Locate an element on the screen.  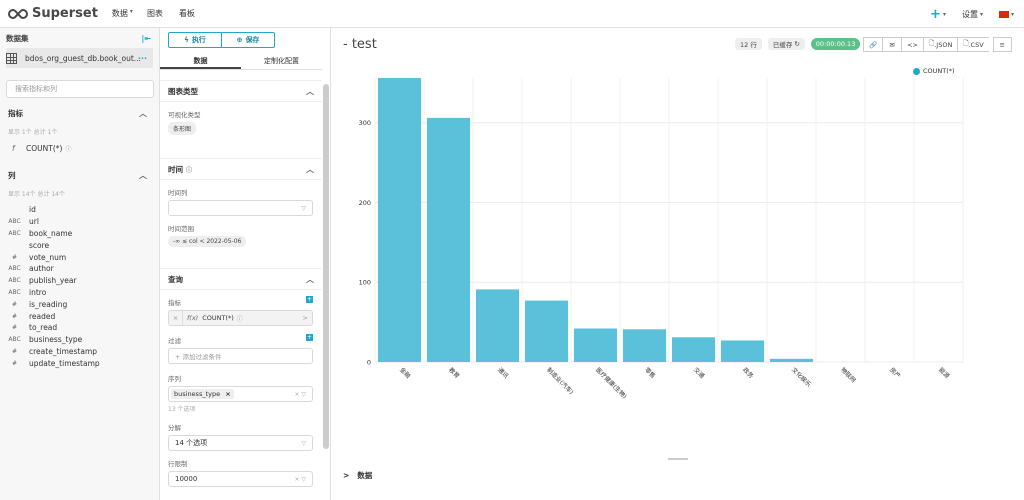
column-item: ABC publish_year is located at coordinates (79, 281).